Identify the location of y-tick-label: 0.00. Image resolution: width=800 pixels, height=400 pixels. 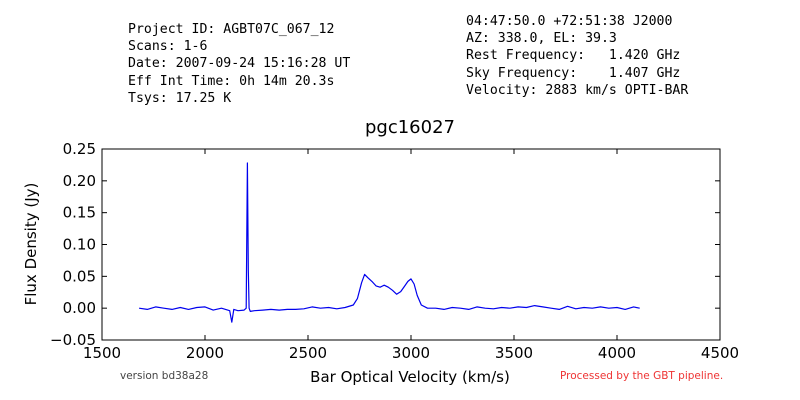
(79, 308).